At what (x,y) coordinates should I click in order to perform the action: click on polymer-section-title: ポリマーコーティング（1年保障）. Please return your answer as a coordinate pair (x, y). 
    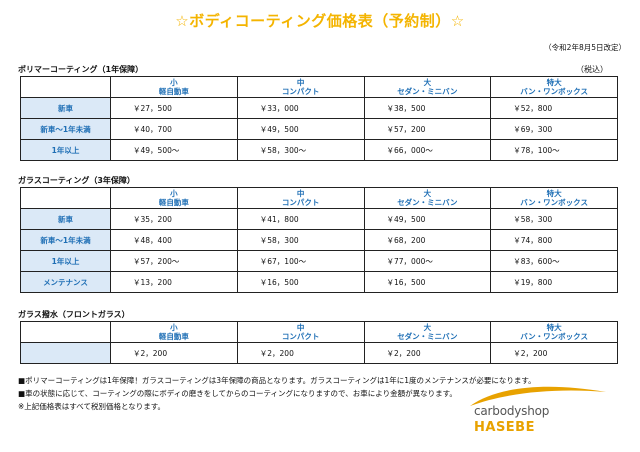
    Looking at the image, I should click on (81, 69).